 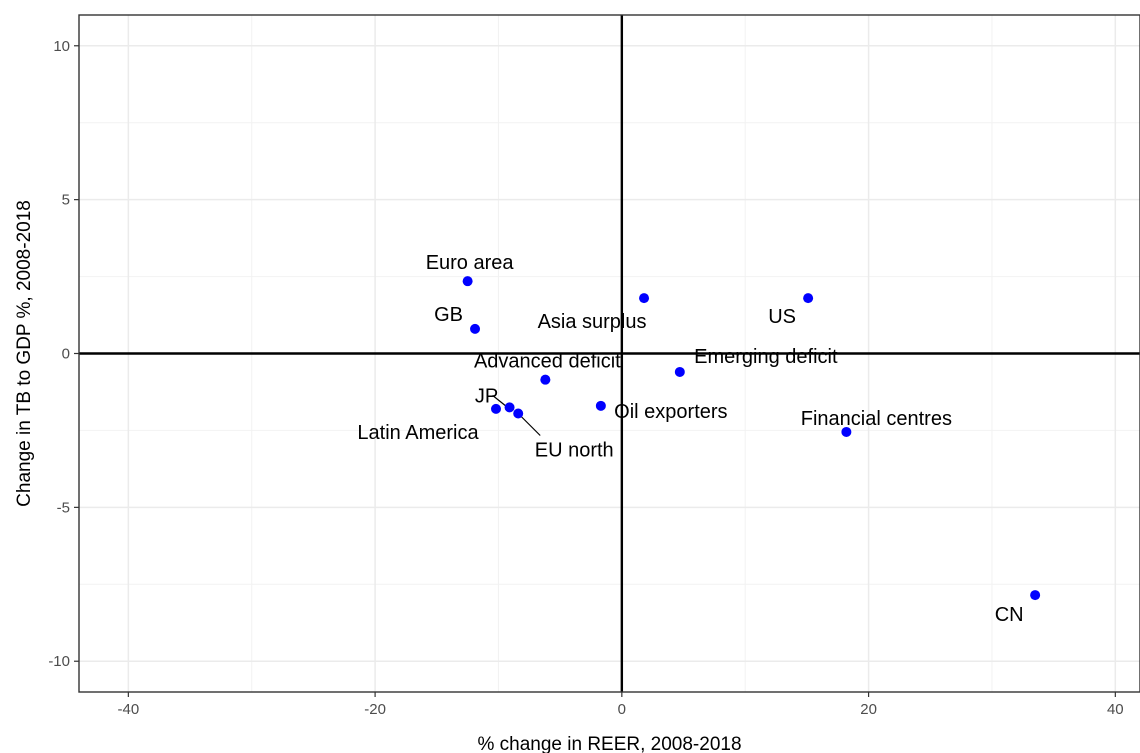 I want to click on y-tick-label: -10, so click(x=59, y=661).